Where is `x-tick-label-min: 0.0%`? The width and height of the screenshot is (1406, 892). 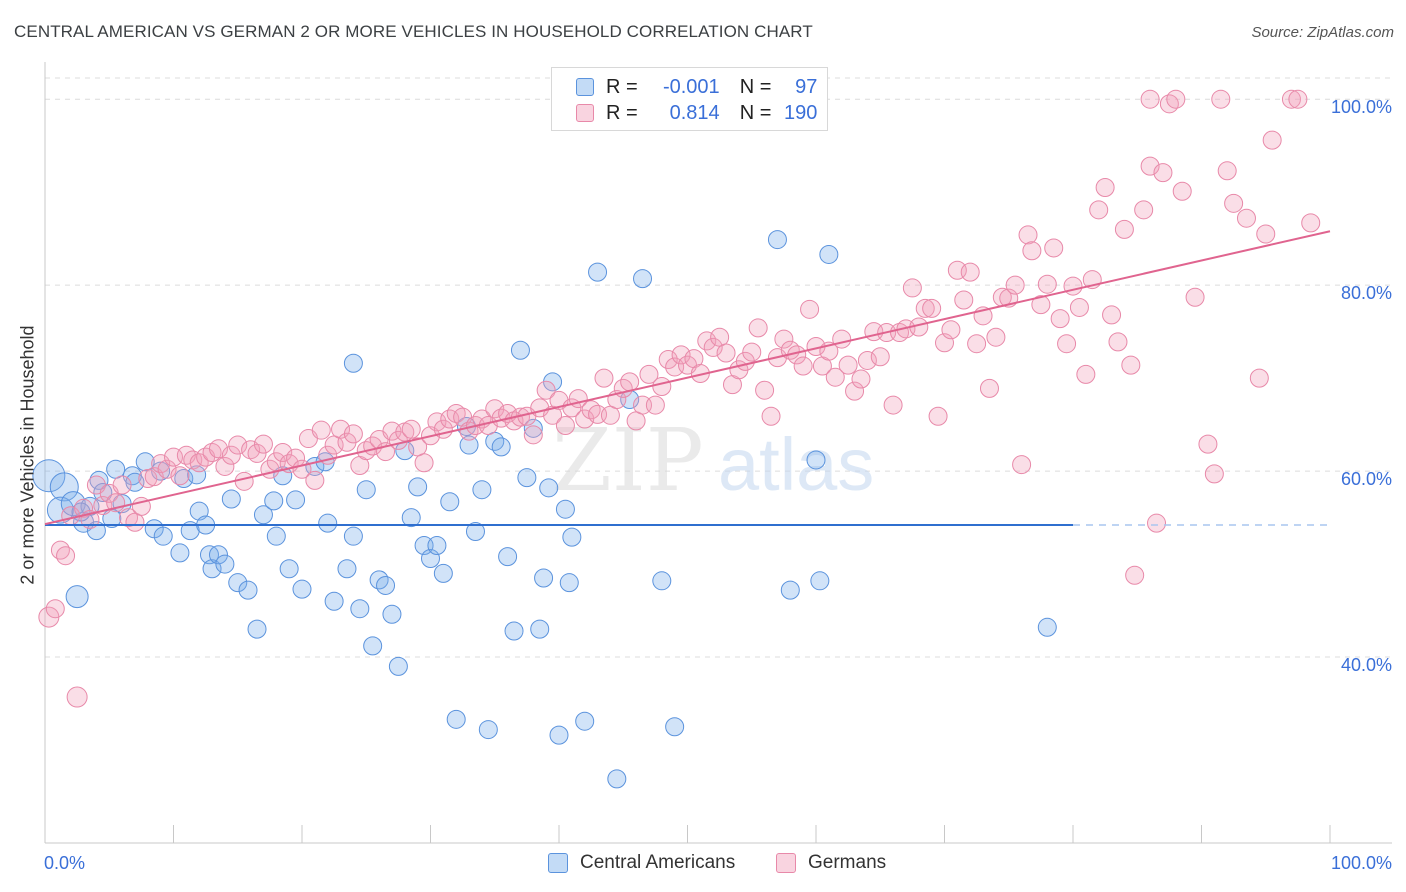 x-tick-label-min: 0.0% is located at coordinates (64, 863).